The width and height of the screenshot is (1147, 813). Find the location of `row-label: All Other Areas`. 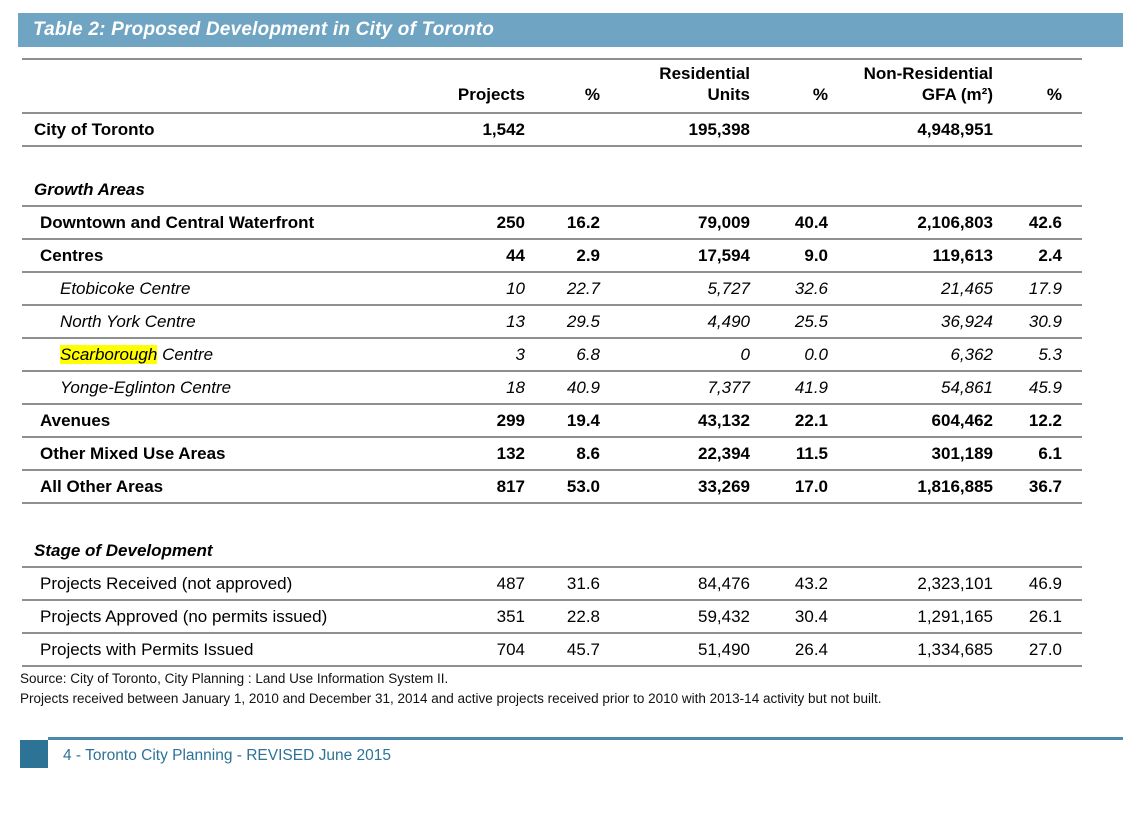

row-label: All Other Areas is located at coordinates (194, 487).